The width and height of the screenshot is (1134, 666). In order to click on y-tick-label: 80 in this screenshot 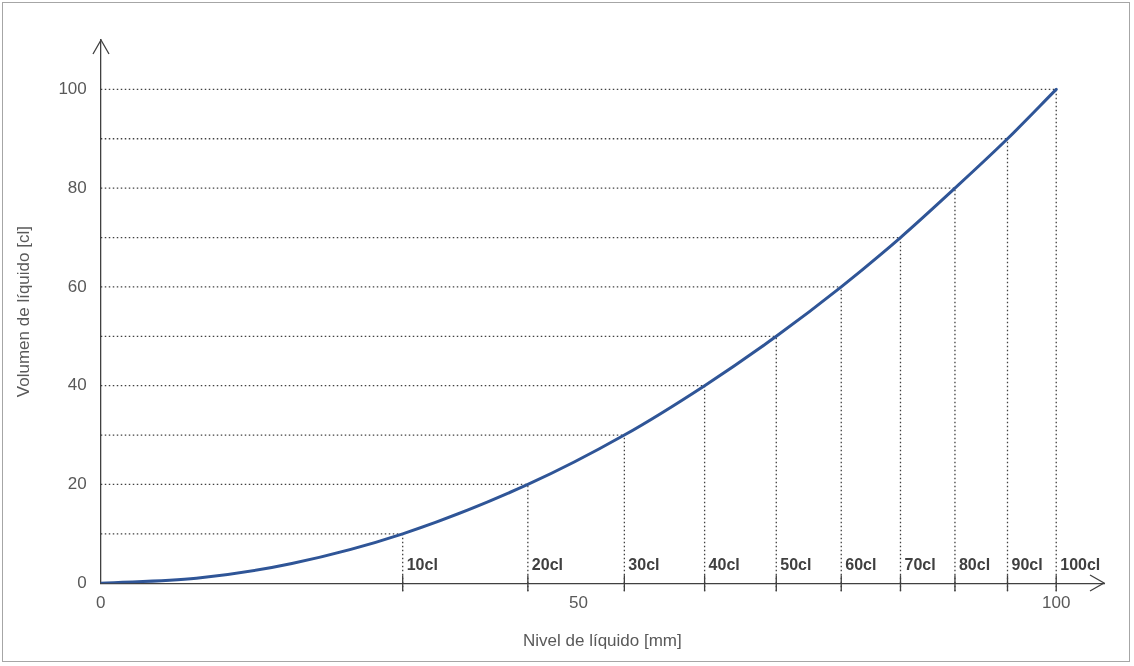, I will do `click(77, 187)`.